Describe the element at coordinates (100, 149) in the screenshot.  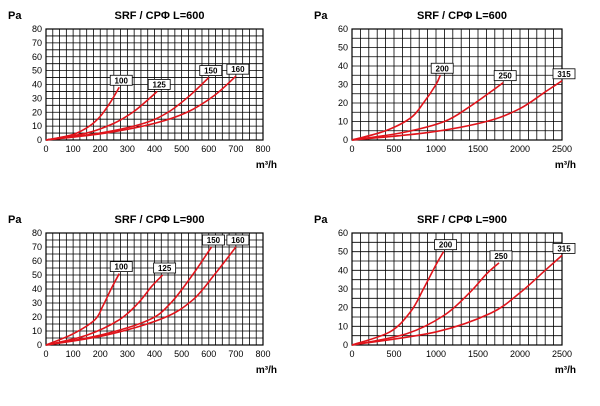
I see `x-tick-label: 200` at that location.